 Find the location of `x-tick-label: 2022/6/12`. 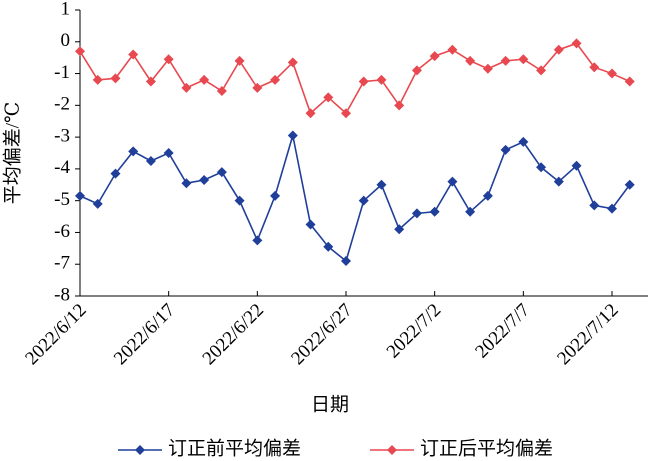

x-tick-label: 2022/6/12 is located at coordinates (55, 334).